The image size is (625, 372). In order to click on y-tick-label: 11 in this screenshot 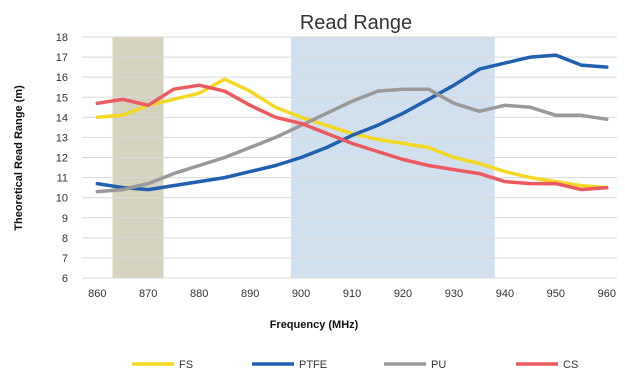, I will do `click(62, 179)`.